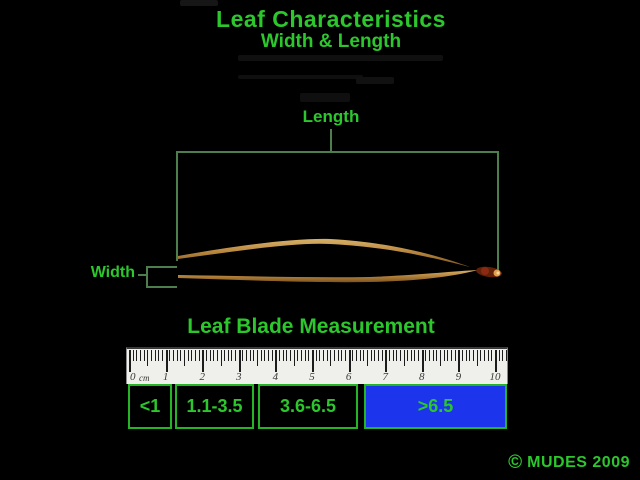  Describe the element at coordinates (165, 377) in the screenshot. I see `ruler-number: 1` at that location.